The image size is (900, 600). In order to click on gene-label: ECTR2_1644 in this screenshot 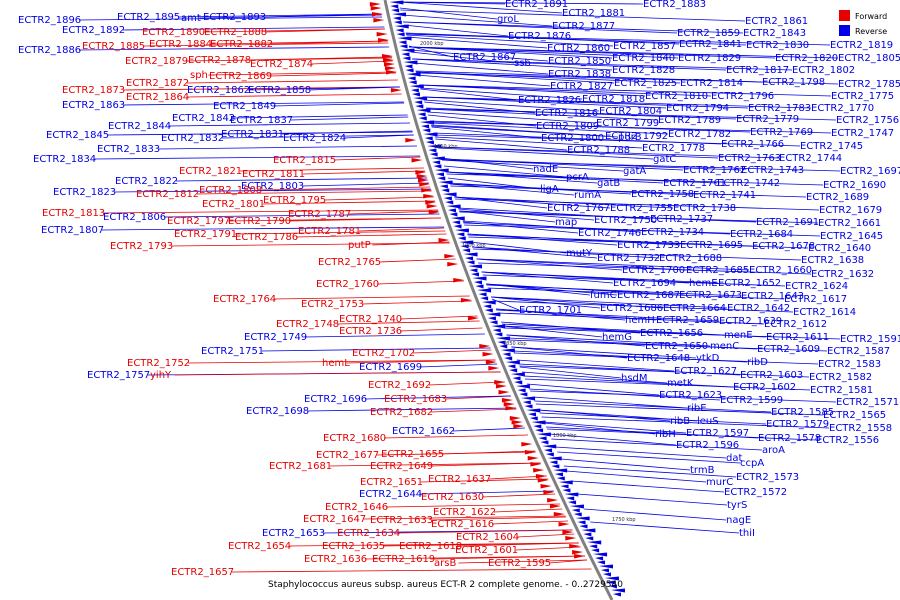, I will do `click(390, 494)`.